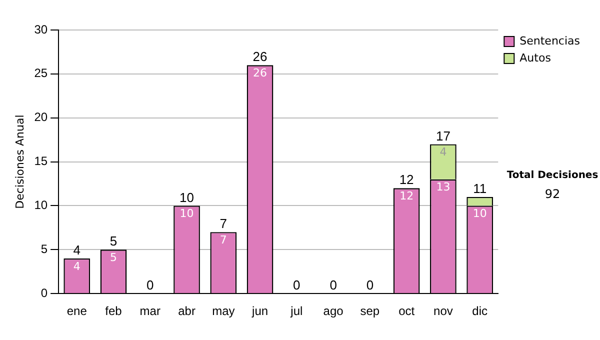  What do you see at coordinates (553, 175) in the screenshot?
I see `text: Total Decisiones` at bounding box center [553, 175].